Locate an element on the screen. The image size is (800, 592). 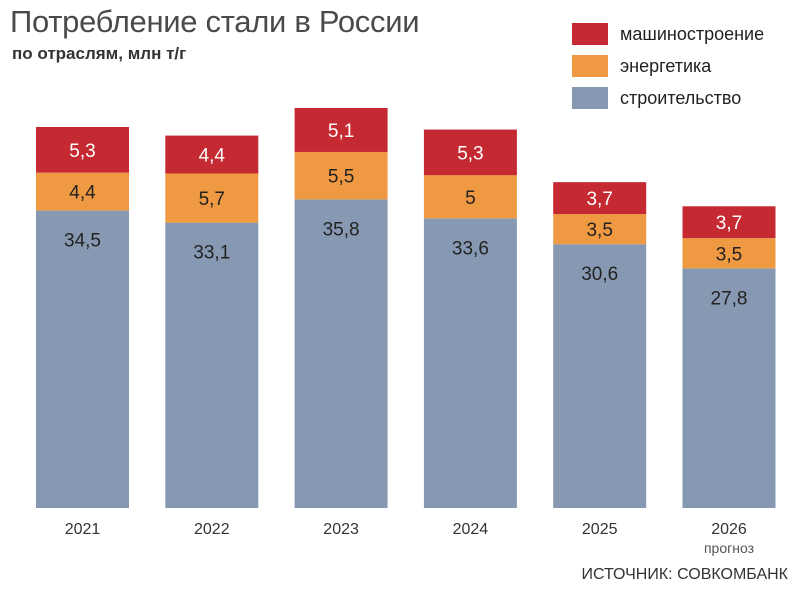
data-label: 5,7 is located at coordinates (212, 199).